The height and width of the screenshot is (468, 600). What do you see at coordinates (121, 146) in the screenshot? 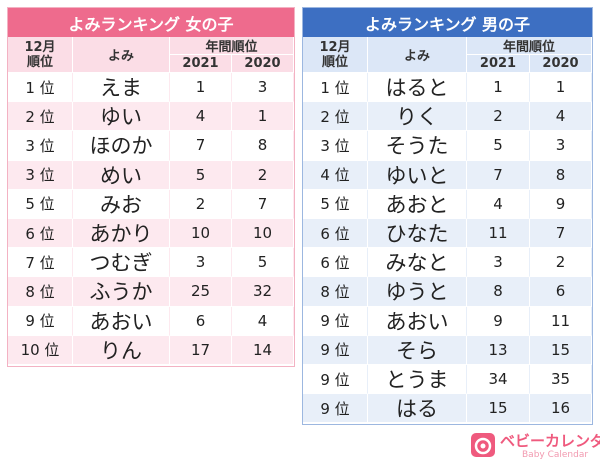
I see `yomi-cell: ほのか` at bounding box center [121, 146].